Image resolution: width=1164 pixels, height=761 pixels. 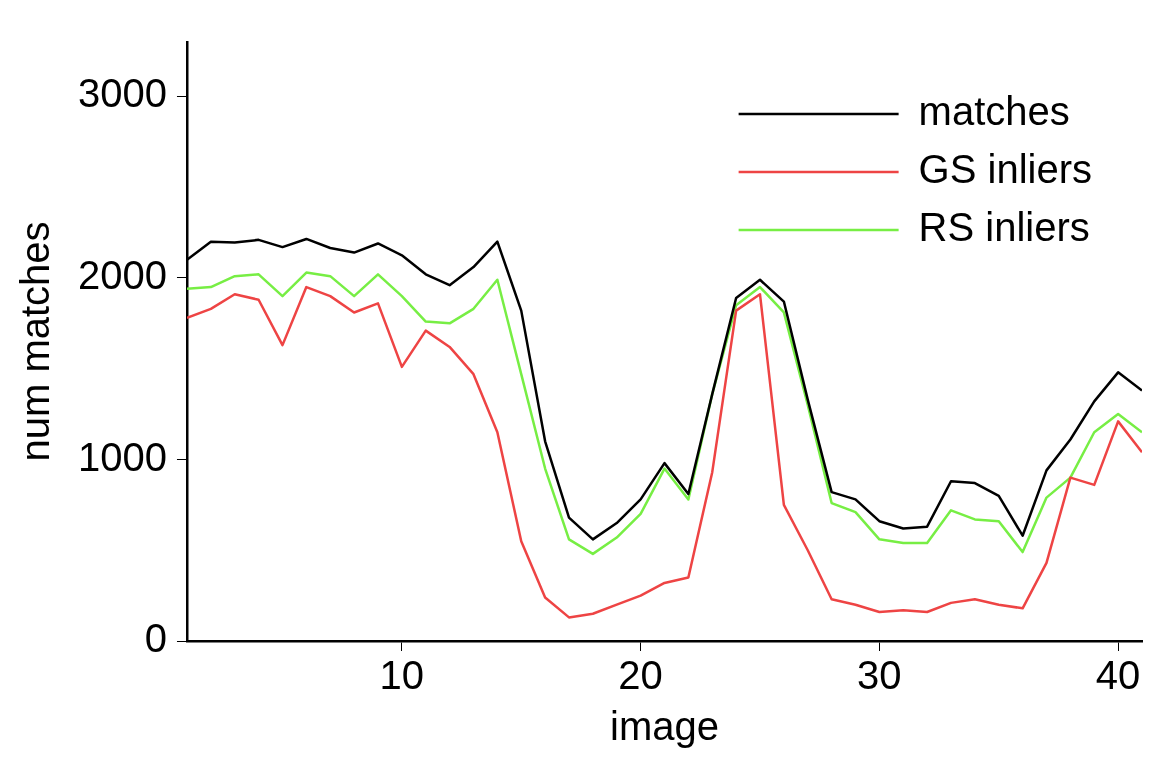 I want to click on y-tick-label: 3000, so click(x=122, y=93).